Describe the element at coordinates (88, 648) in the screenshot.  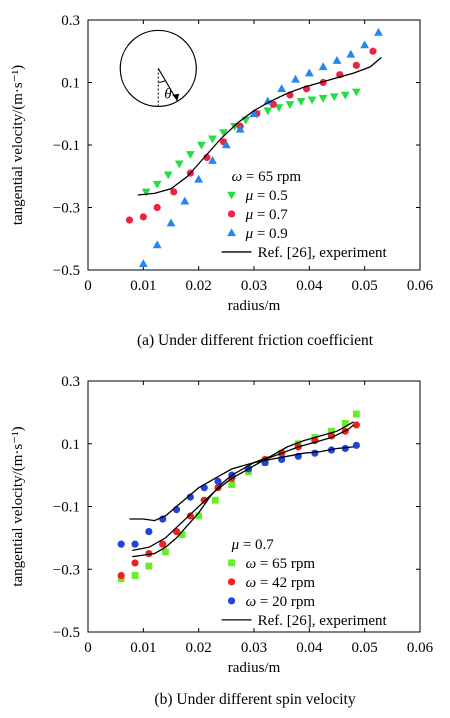
I see `x-tick-label: 0` at that location.